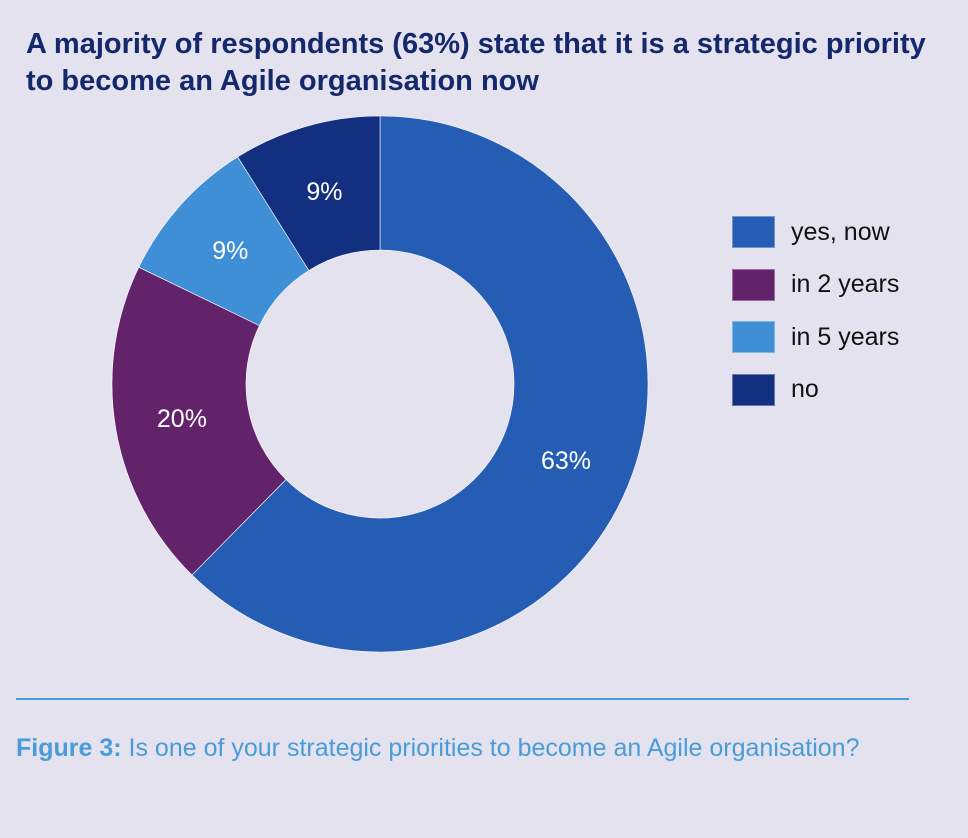 The height and width of the screenshot is (838, 968). I want to click on data-label: 20%, so click(182, 419).